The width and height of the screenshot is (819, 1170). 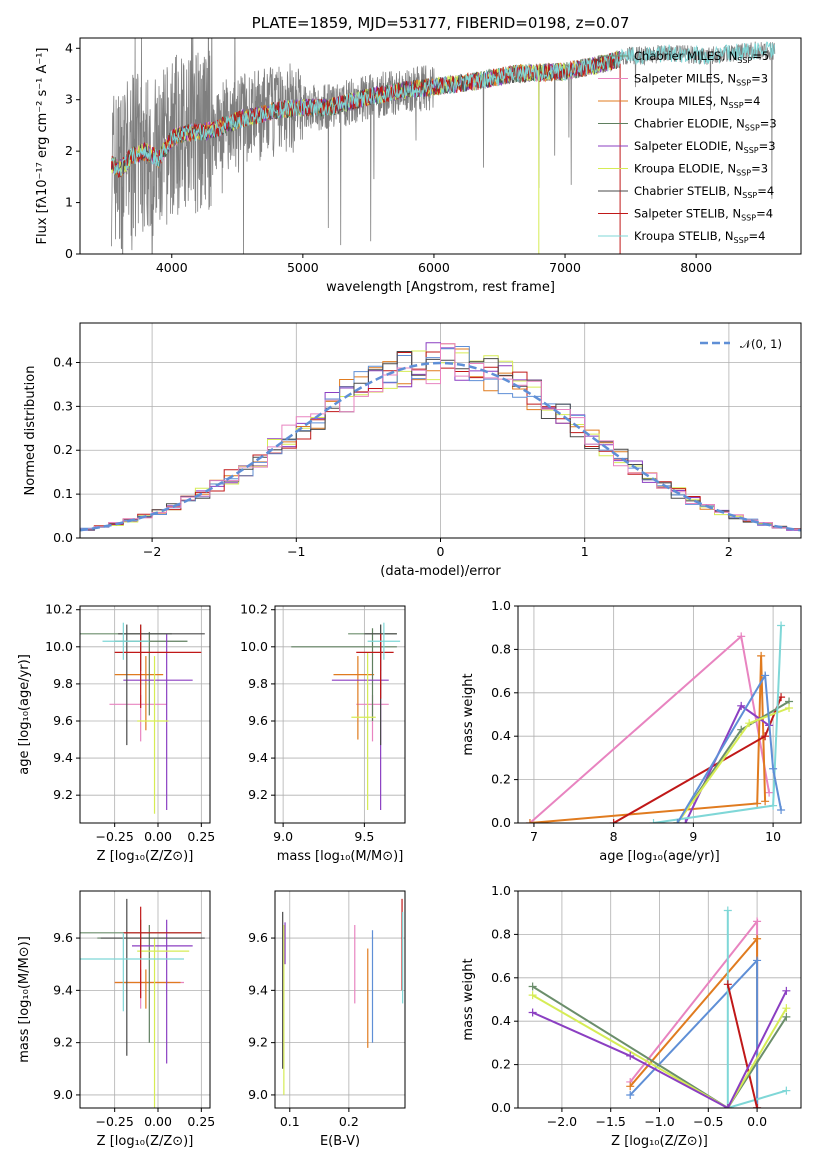 I want to click on x-axis-label: age [log₁₀(age/yr)], so click(x=659, y=856).